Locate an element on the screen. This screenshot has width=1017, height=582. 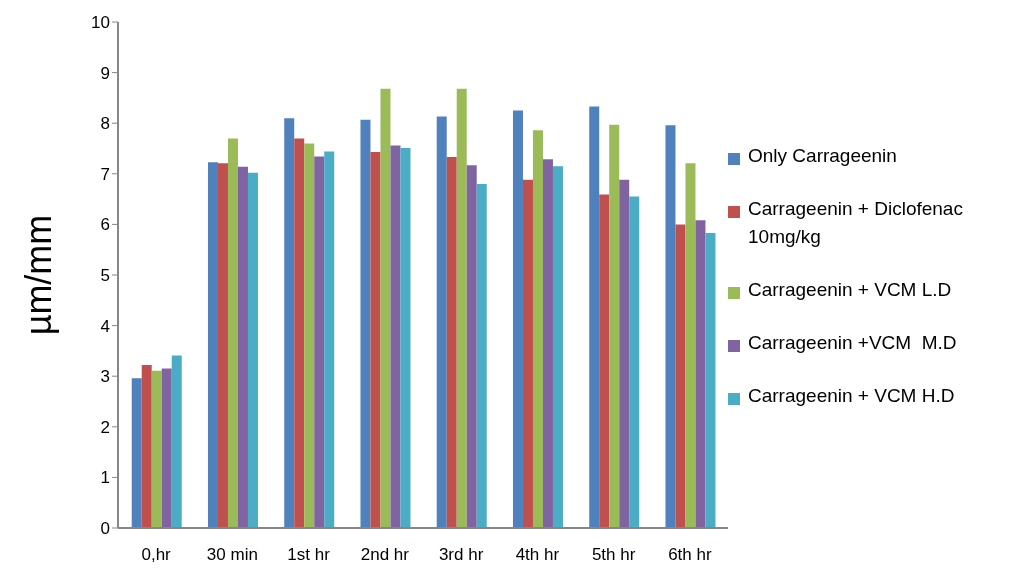
x-tick-label: 4th hr is located at coordinates (537, 555).